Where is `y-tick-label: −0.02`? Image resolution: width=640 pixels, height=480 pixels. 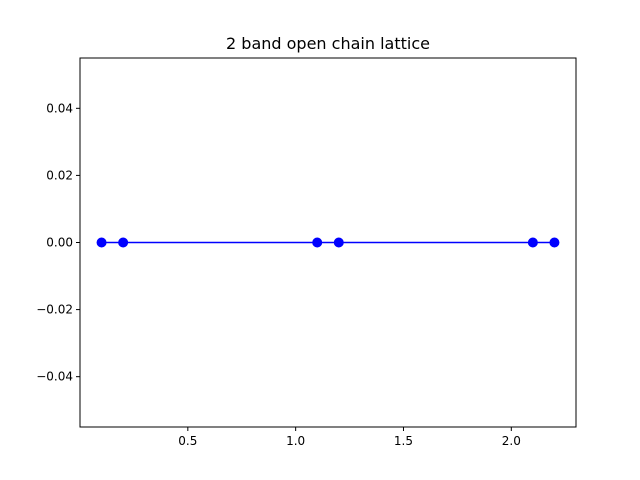
y-tick-label: −0.02 is located at coordinates (54, 310).